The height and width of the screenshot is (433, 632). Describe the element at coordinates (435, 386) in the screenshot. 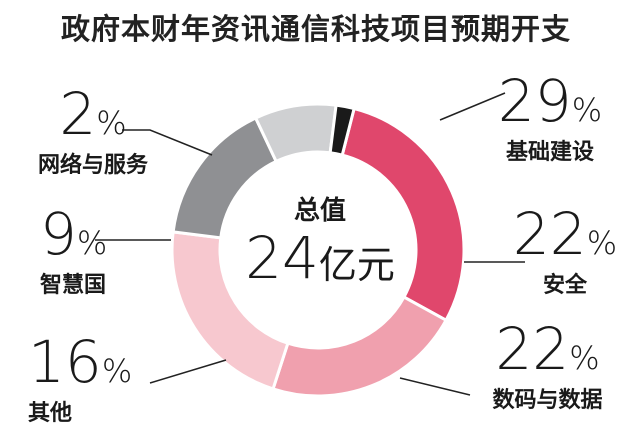

I see `leader-line-digital-data` at that location.